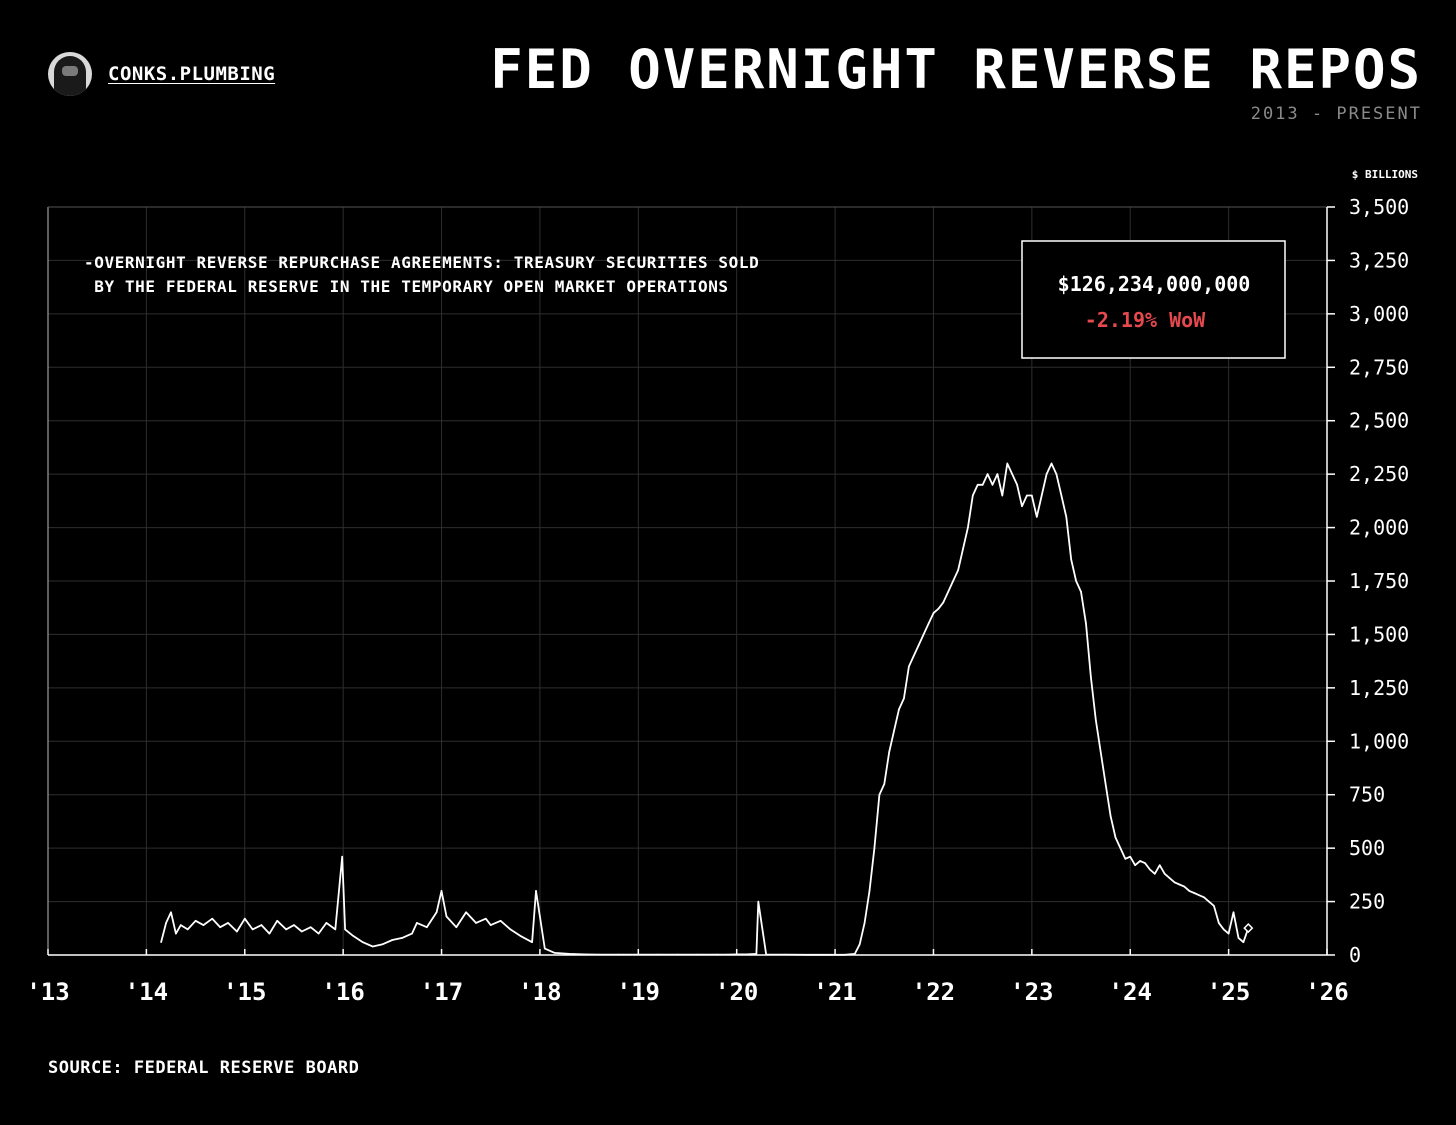  I want to click on brand: CONKS.PLUMBING, so click(161, 74).